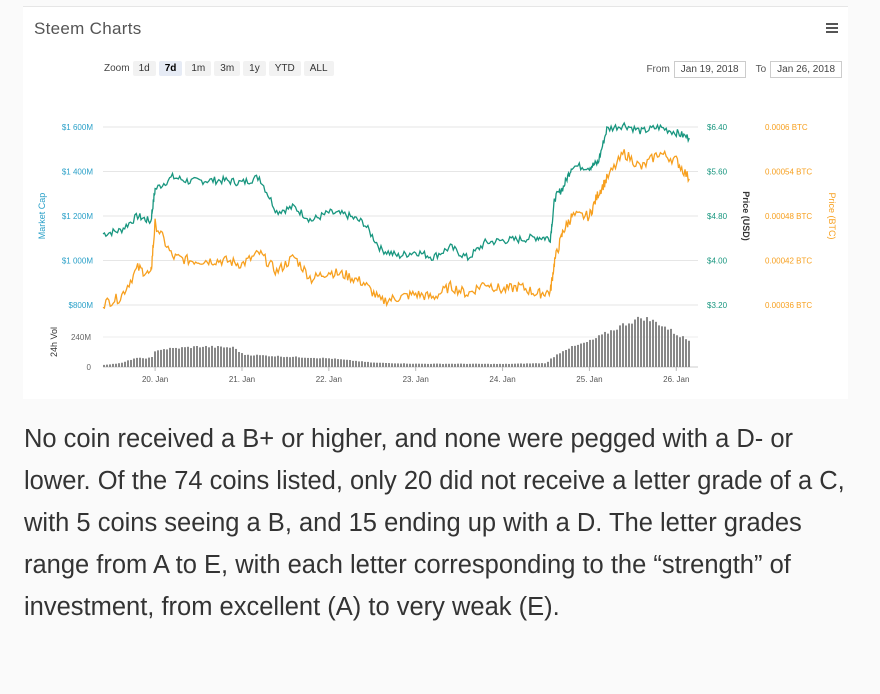 Image resolution: width=880 pixels, height=694 pixels. What do you see at coordinates (788, 172) in the screenshot?
I see `btc-tick-label: 0.00054 BTC` at bounding box center [788, 172].